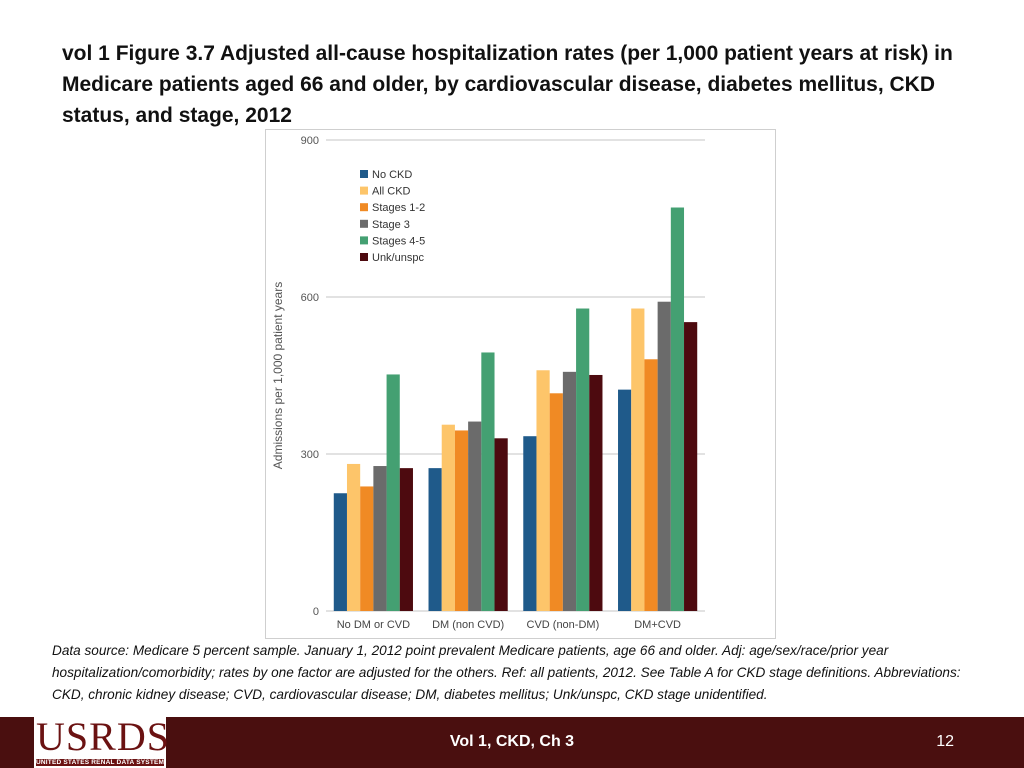  I want to click on usrds-logo: USRDS UNITED STATES RENAL DATA SYSTEM, so click(102, 740).